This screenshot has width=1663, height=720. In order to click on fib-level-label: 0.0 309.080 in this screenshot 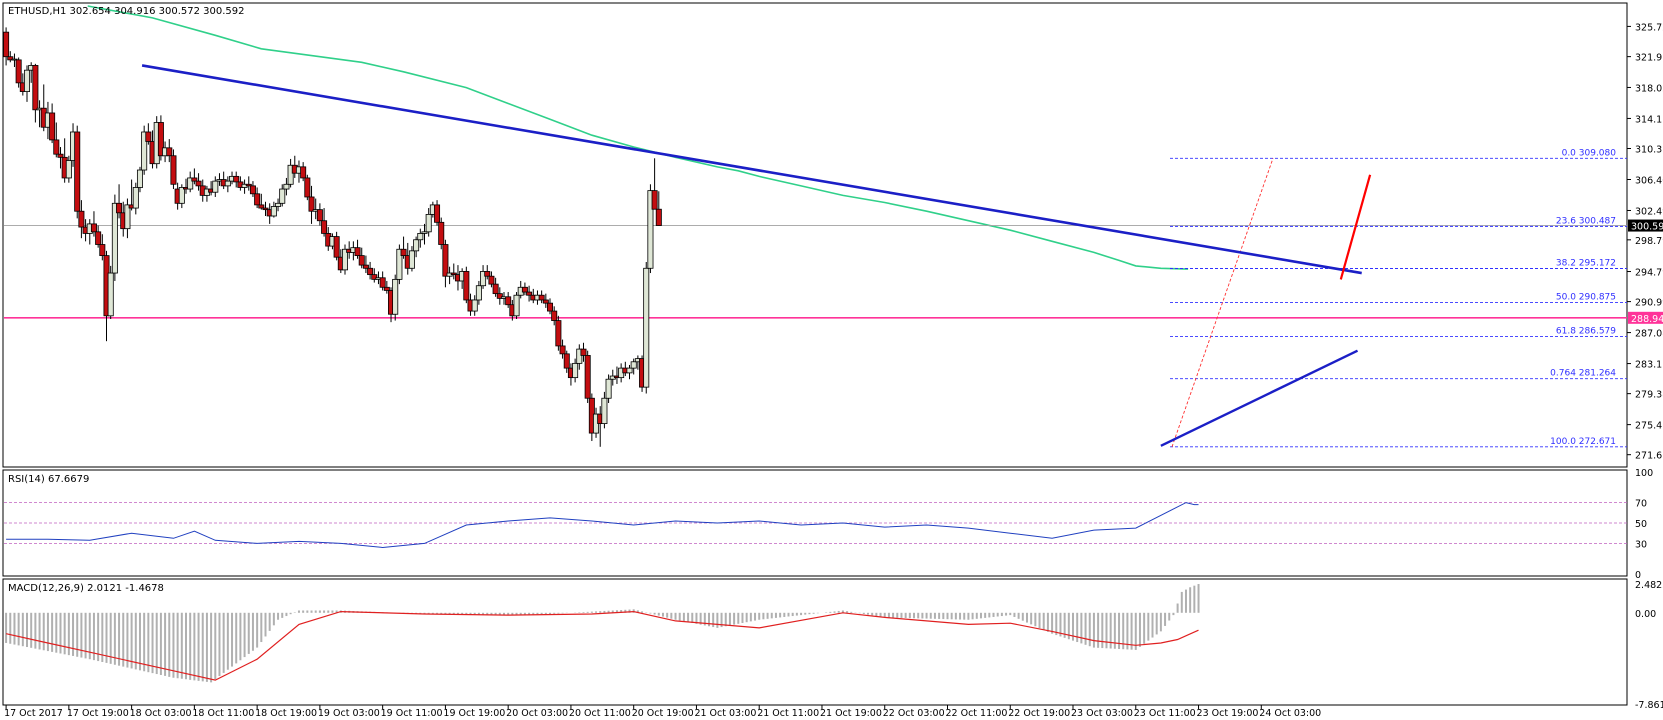, I will do `click(1589, 153)`.